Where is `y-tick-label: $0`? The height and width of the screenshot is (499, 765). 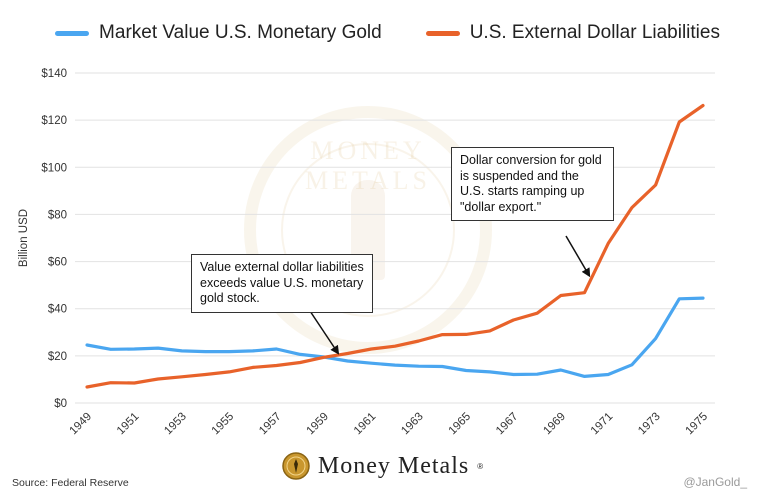
y-tick-label: $0 is located at coordinates (60, 404).